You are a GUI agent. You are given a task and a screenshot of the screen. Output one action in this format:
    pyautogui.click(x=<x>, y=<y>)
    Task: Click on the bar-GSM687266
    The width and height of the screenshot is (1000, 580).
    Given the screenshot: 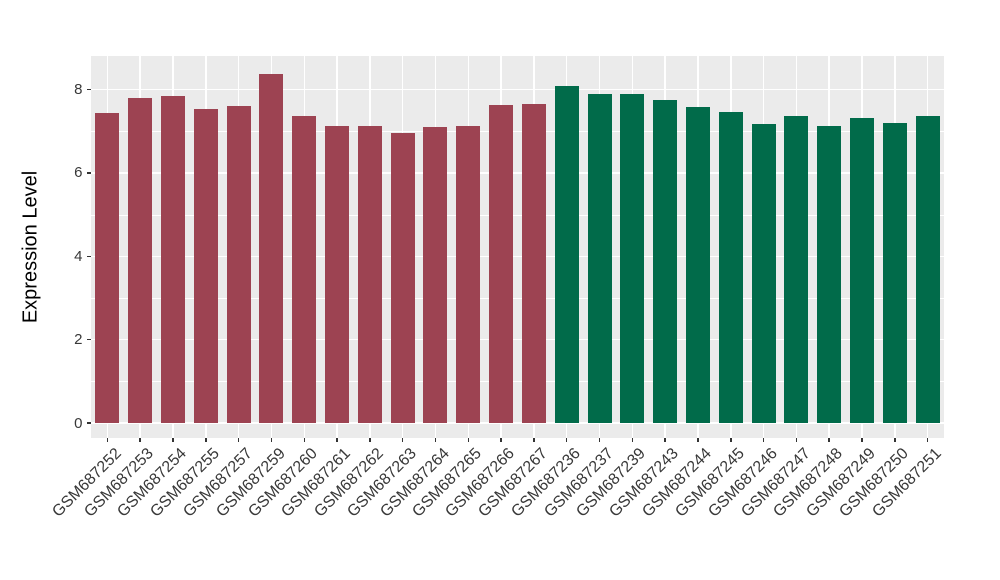 What is the action you would take?
    pyautogui.click(x=501, y=264)
    